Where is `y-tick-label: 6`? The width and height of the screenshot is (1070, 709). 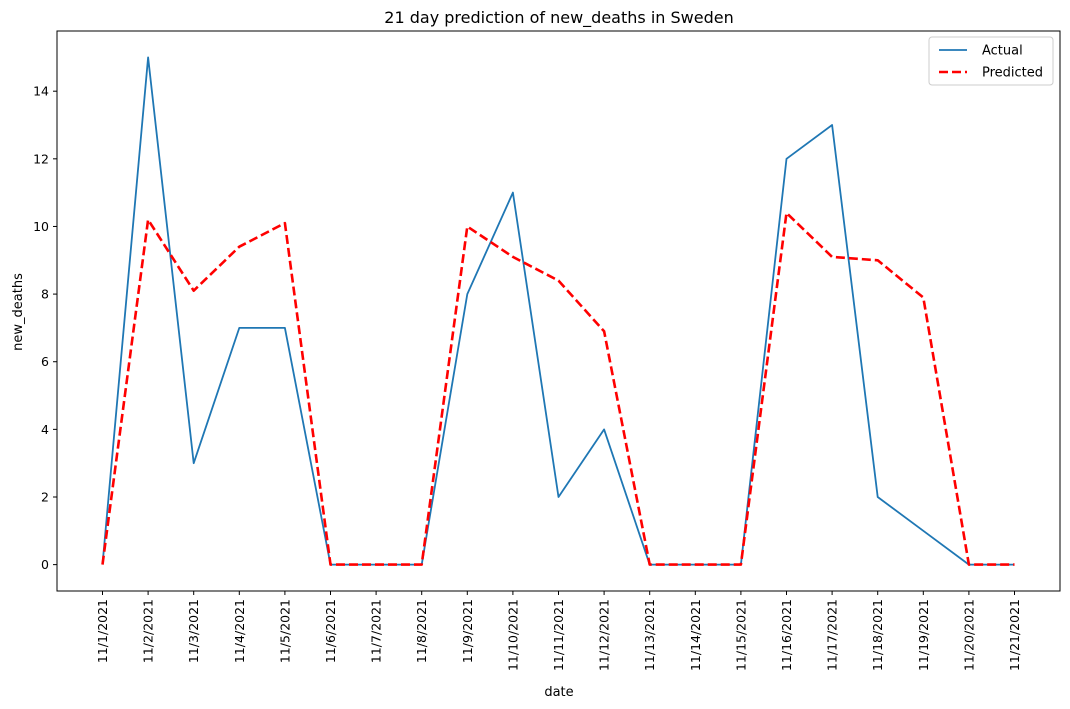 y-tick-label: 6 is located at coordinates (45, 361).